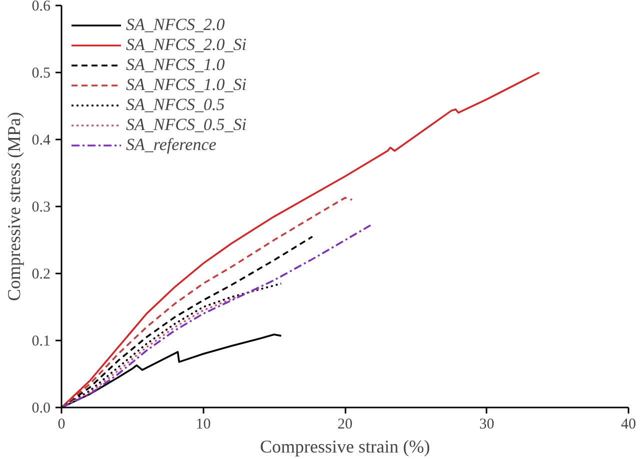  Describe the element at coordinates (41, 7) in the screenshot. I see `y-tick-label: 0.6` at that location.